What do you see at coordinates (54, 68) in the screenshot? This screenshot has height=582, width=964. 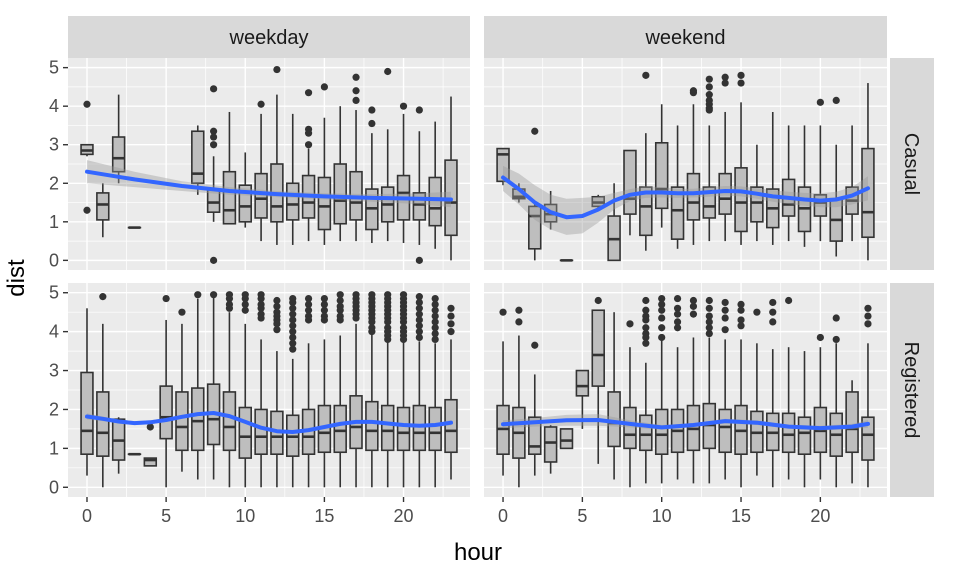 I see `y-tick-label: 5` at bounding box center [54, 68].